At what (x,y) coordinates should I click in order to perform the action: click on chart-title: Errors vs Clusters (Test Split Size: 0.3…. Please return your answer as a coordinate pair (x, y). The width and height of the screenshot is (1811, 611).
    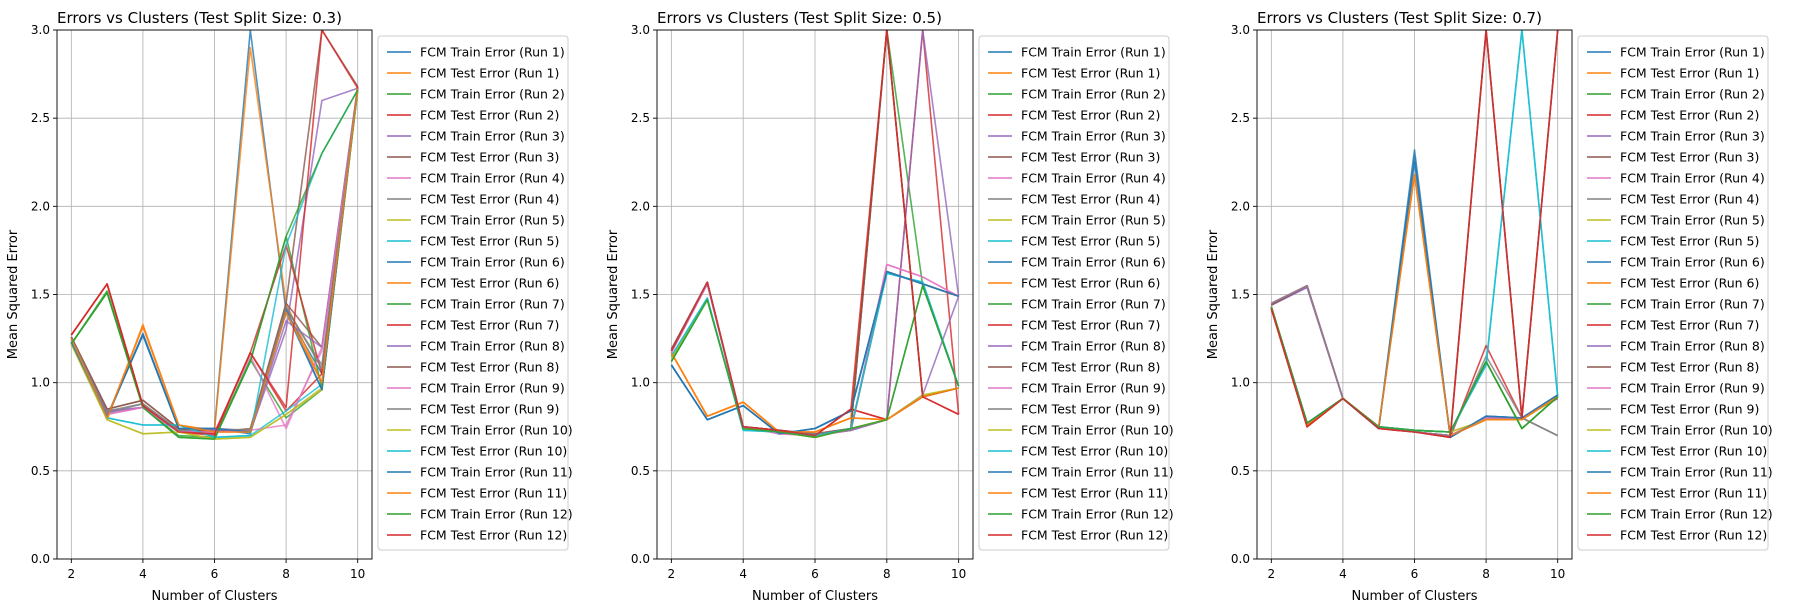
    Looking at the image, I should click on (199, 18).